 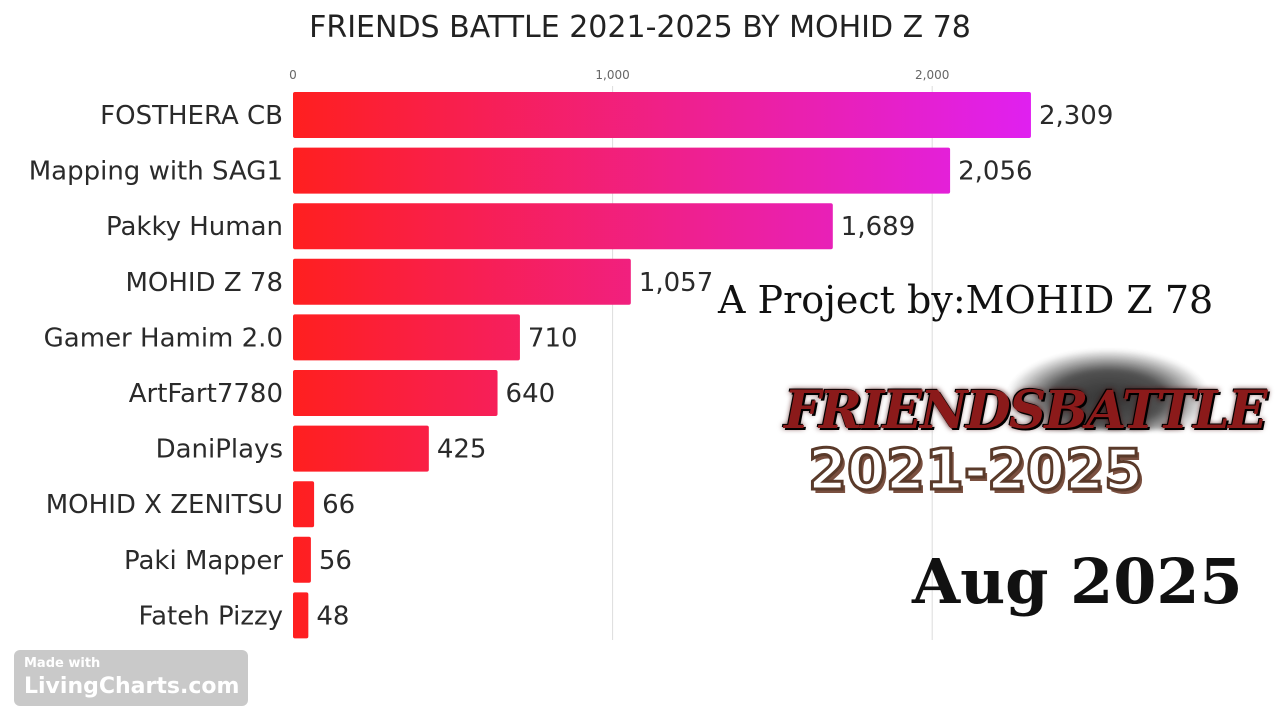 What do you see at coordinates (204, 283) in the screenshot?
I see `category-label: MOHID Z 78` at bounding box center [204, 283].